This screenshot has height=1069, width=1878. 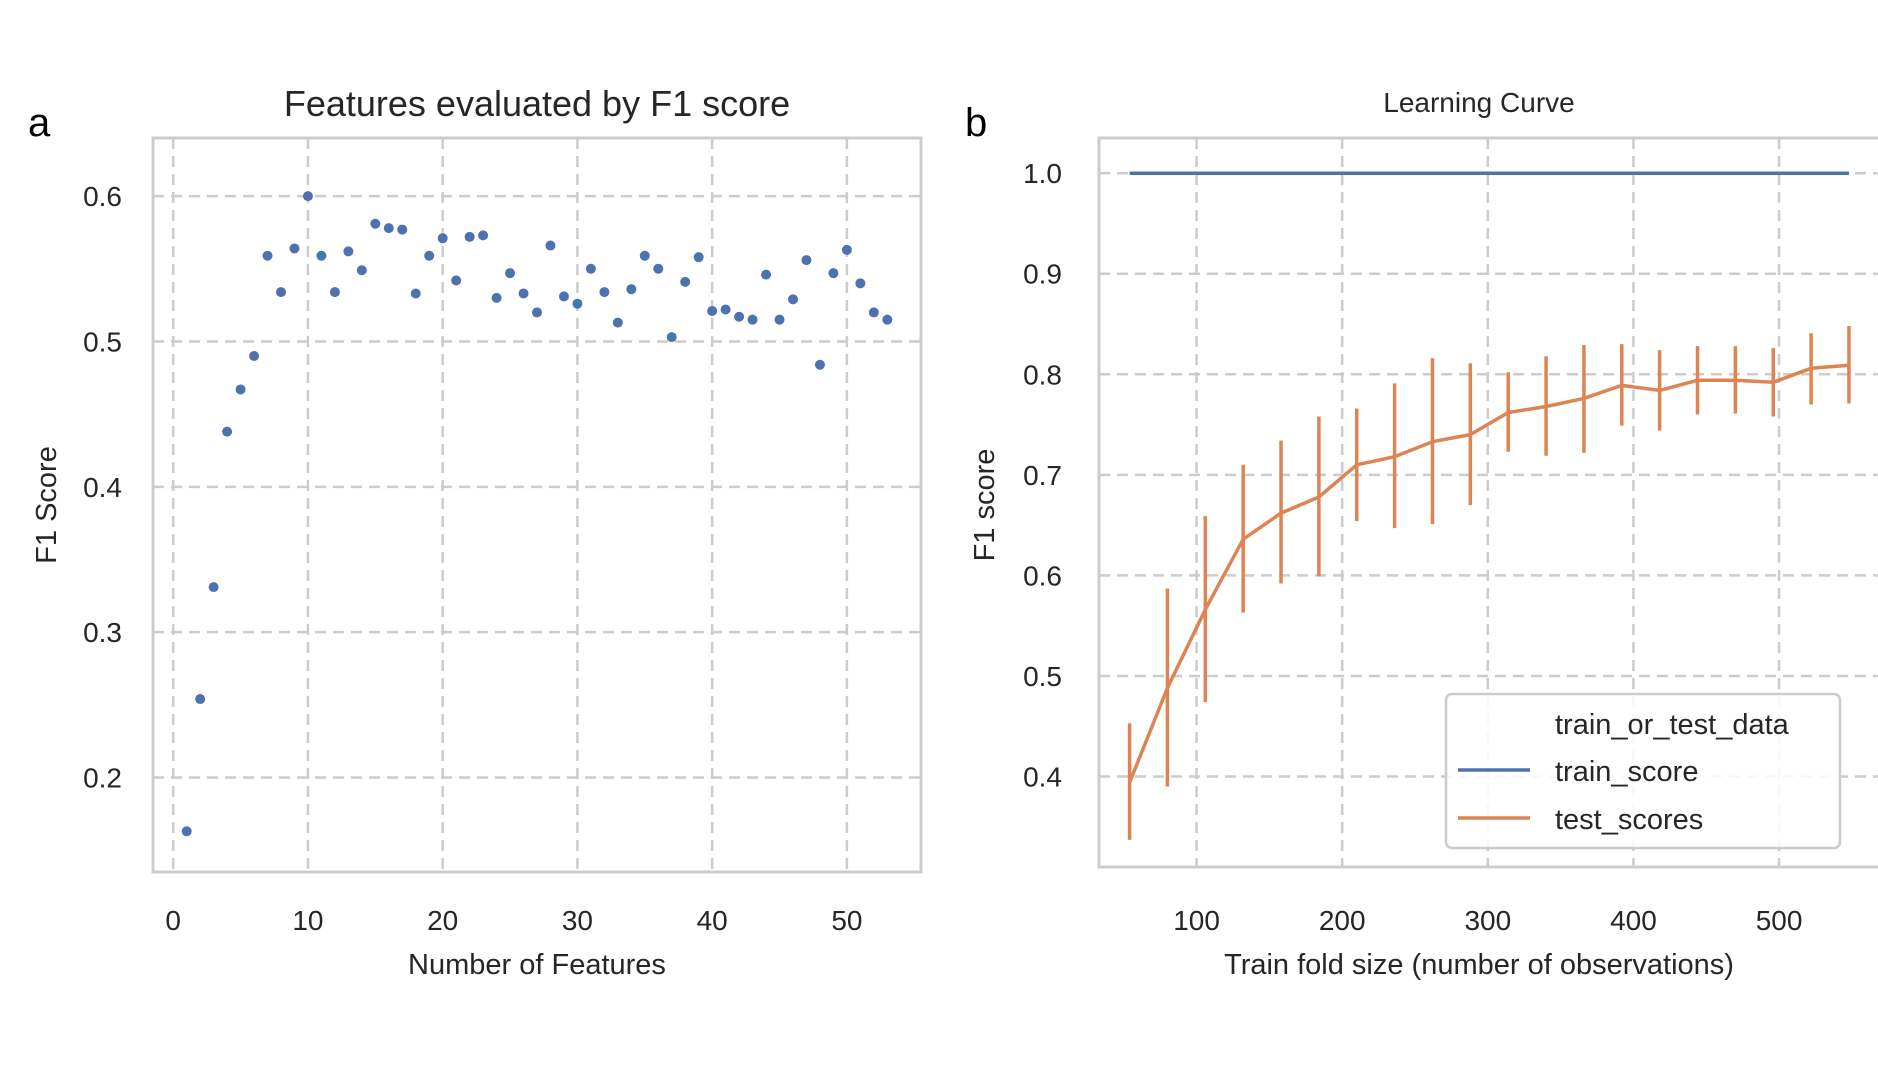 I want to click on panel-b-y-tick-label: 0.7, so click(x=1042, y=475).